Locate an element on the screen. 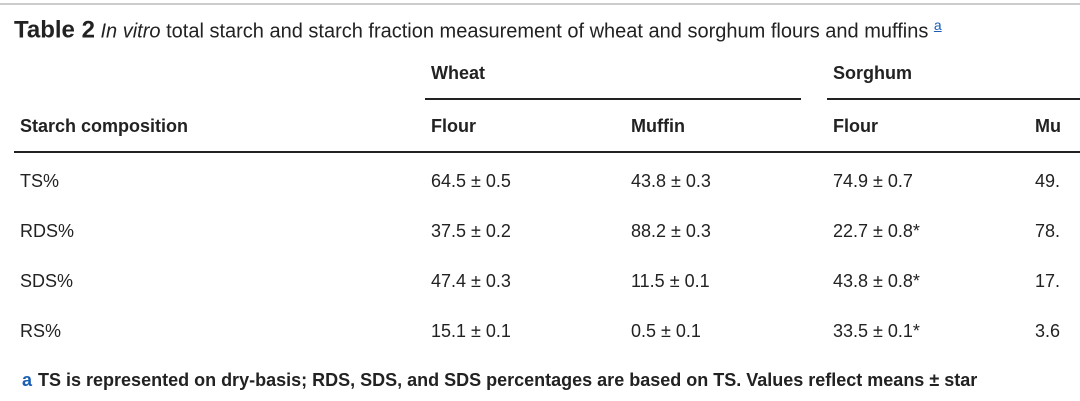 This screenshot has height=401, width=1080. cell: 0.5 ± 0.1 is located at coordinates (666, 331).